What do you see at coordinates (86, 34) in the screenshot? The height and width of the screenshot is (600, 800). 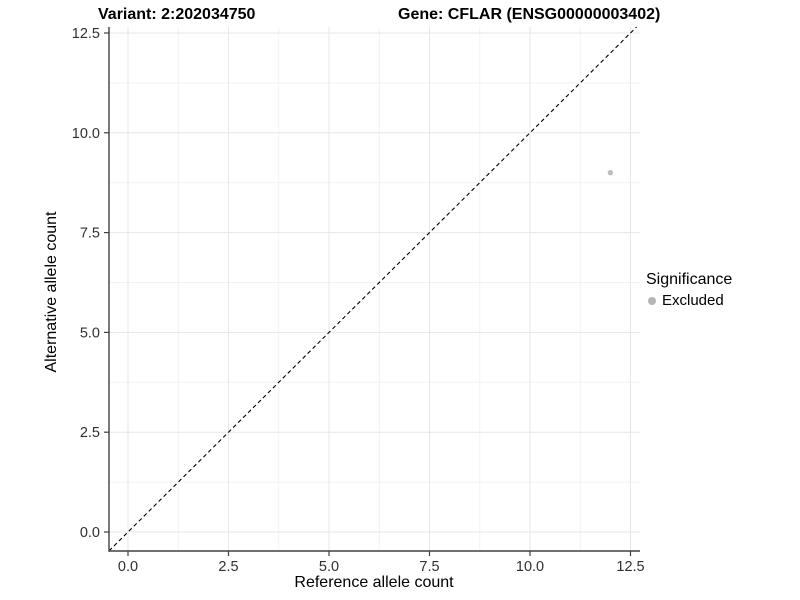 I see `y-tick-label: 12.5` at bounding box center [86, 34].